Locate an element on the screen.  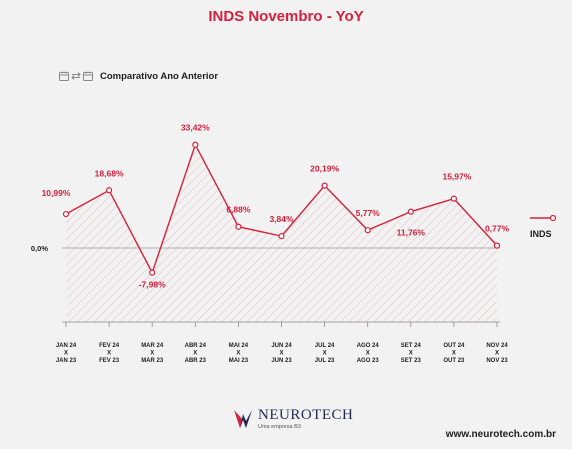
x-tick-label: FEV 23 is located at coordinates (109, 361).